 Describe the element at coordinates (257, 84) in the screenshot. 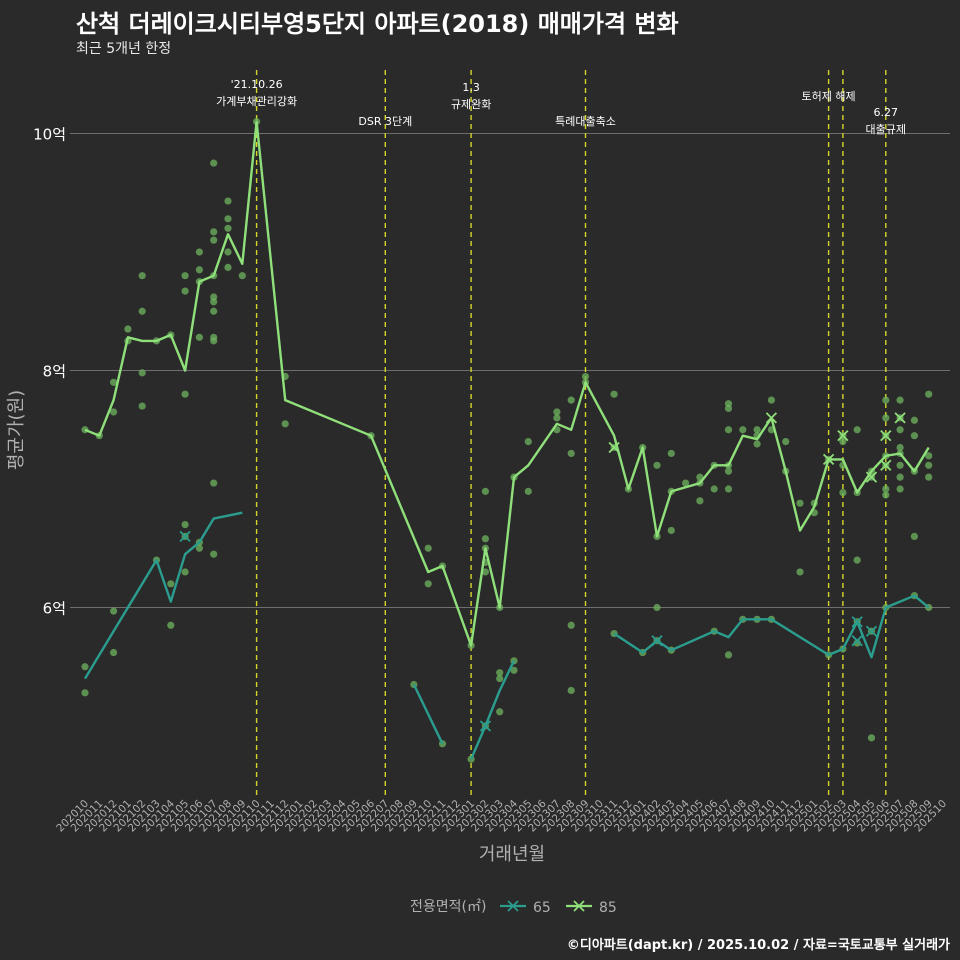

I see `event-label: '21.10.26` at that location.